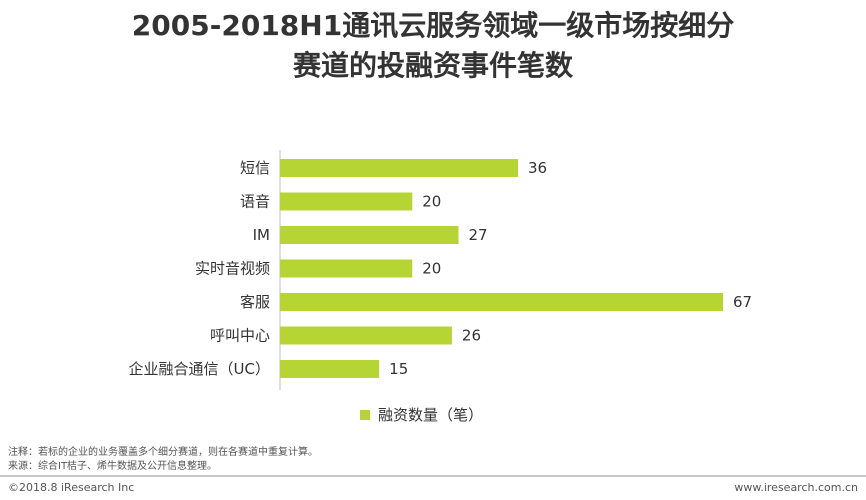 The image size is (866, 500). Describe the element at coordinates (113, 466) in the screenshot. I see `note-line-2: 来源：综合IT桔子、烯牛数据及公开信息整理。` at that location.